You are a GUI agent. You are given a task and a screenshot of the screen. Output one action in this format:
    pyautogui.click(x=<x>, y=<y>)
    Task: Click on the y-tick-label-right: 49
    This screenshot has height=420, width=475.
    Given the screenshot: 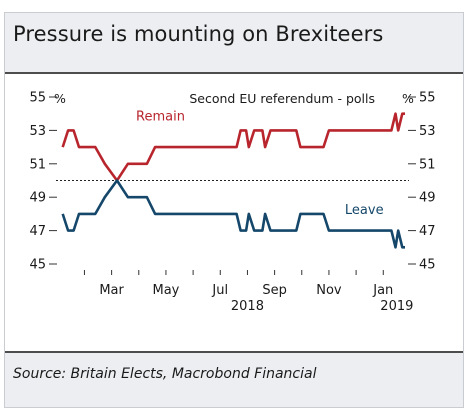 What is the action you would take?
    pyautogui.click(x=427, y=198)
    